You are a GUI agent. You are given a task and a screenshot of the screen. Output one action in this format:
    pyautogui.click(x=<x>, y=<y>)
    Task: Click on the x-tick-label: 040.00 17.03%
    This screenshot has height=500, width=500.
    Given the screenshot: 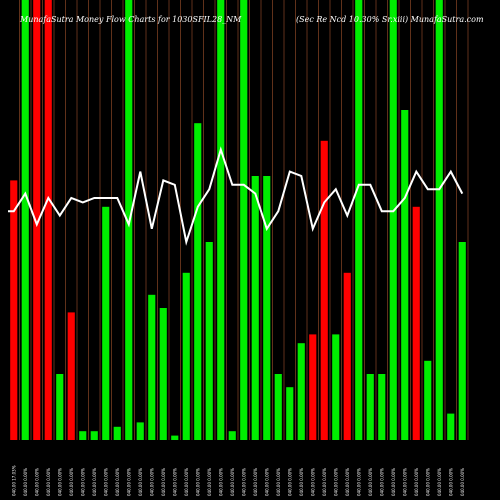 What is the action you would take?
    pyautogui.click(x=13, y=480)
    